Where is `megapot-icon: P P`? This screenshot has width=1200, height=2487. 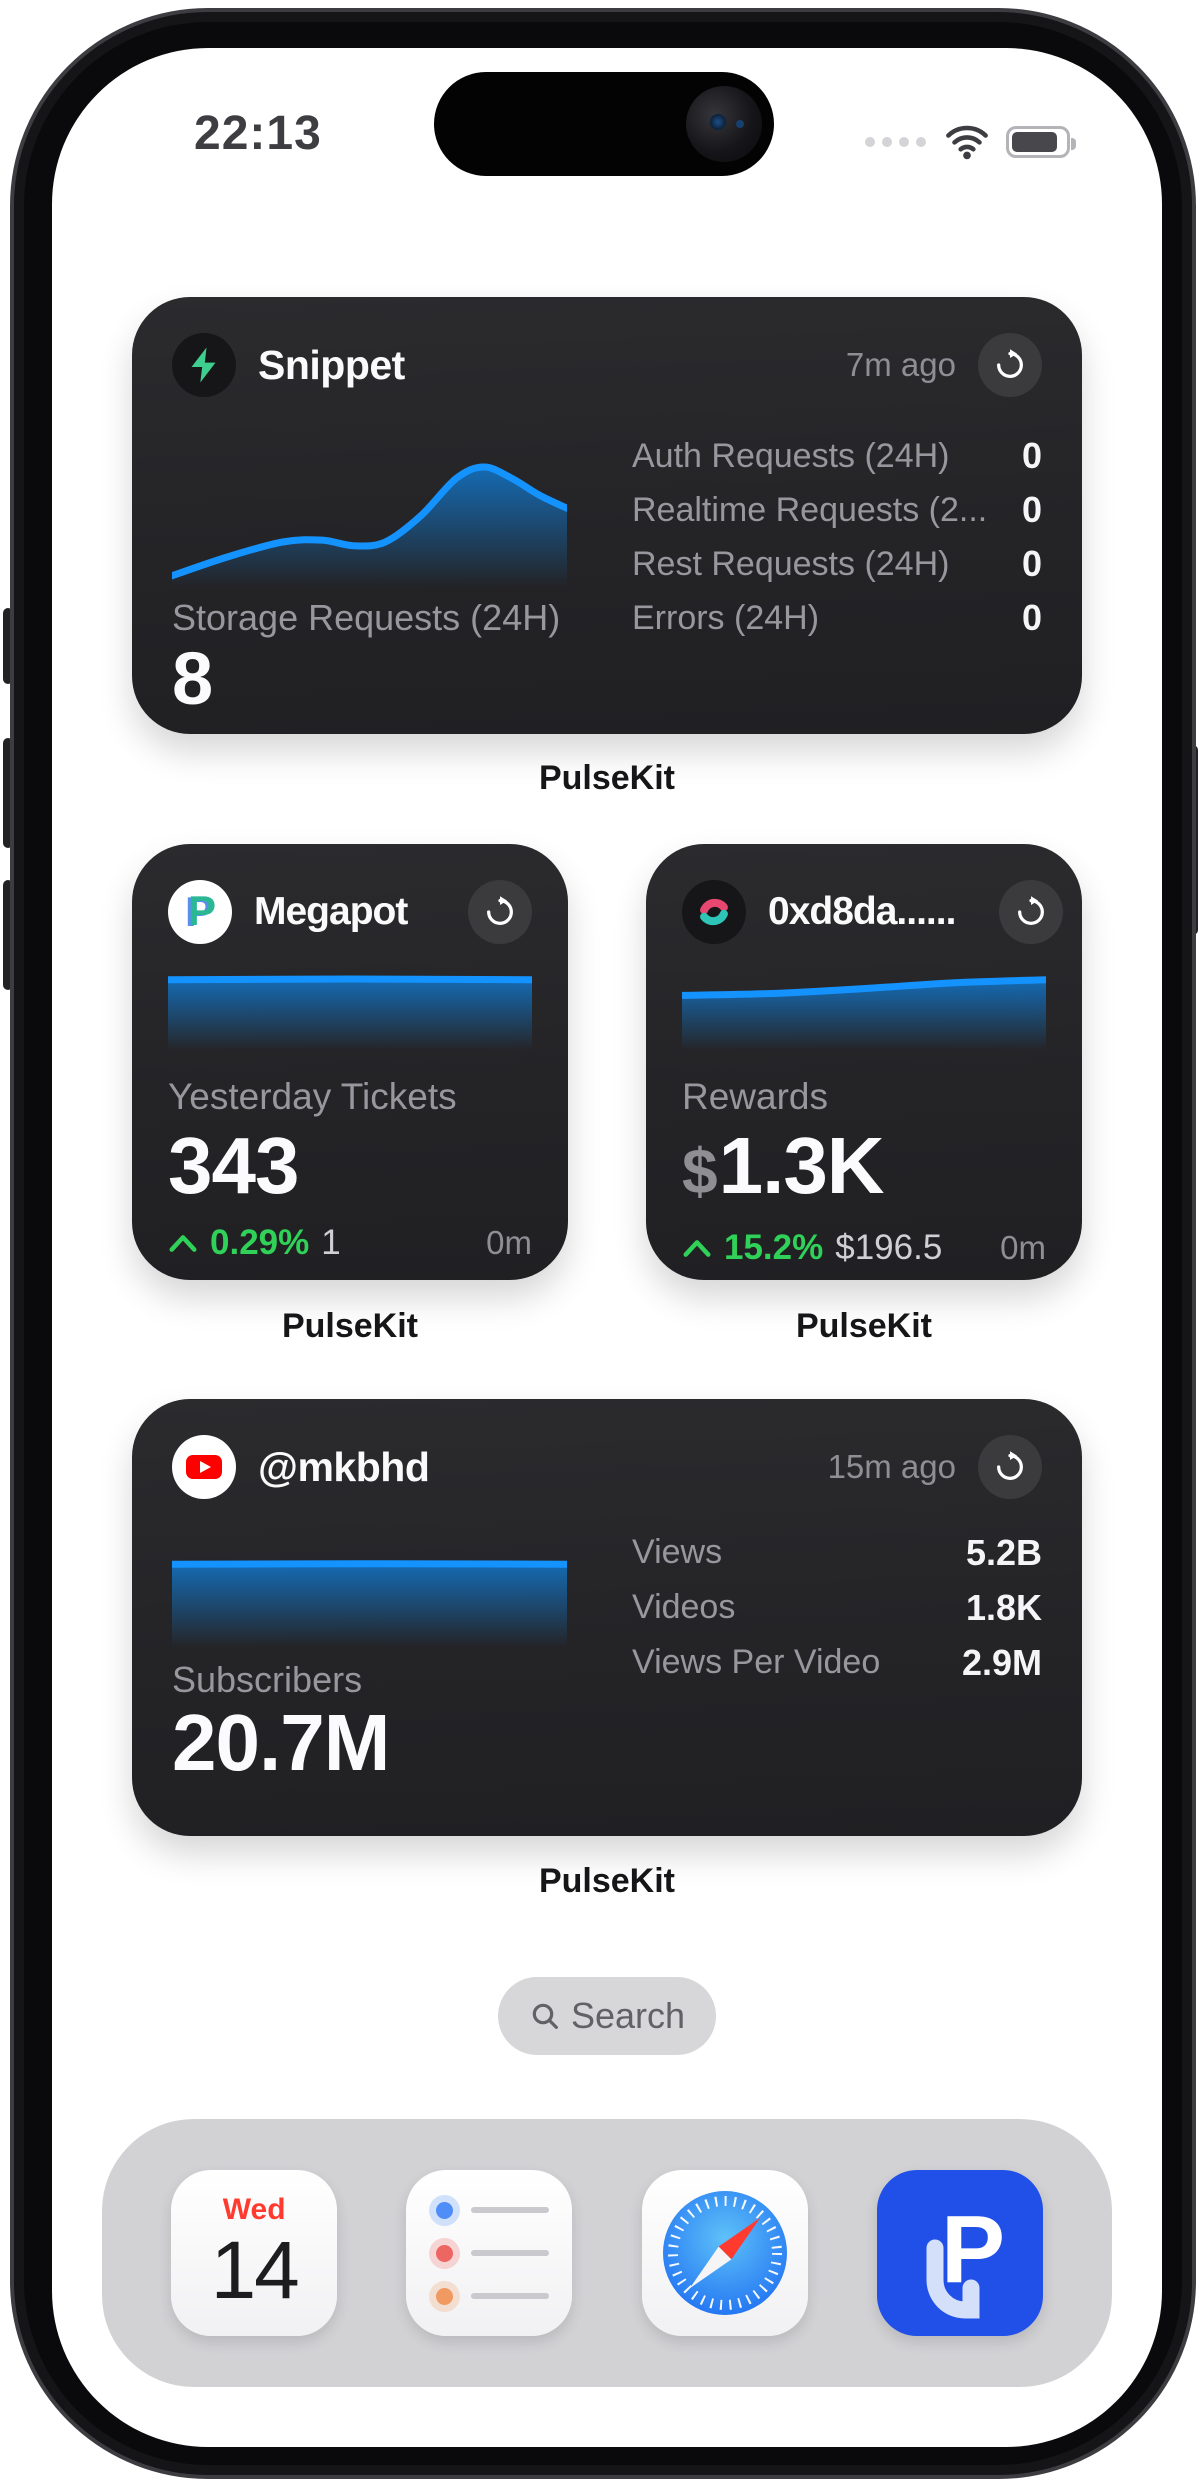 megapot-icon: P P is located at coordinates (200, 912).